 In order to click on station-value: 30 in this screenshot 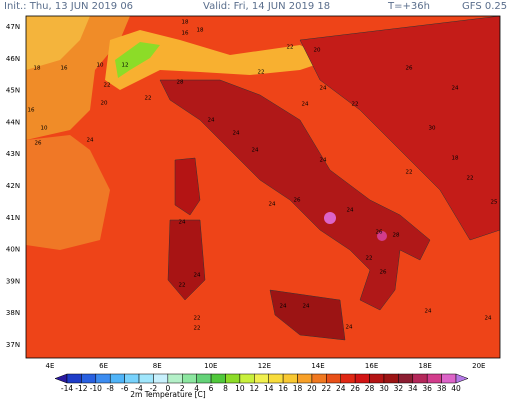, I will do `click(432, 129)`.